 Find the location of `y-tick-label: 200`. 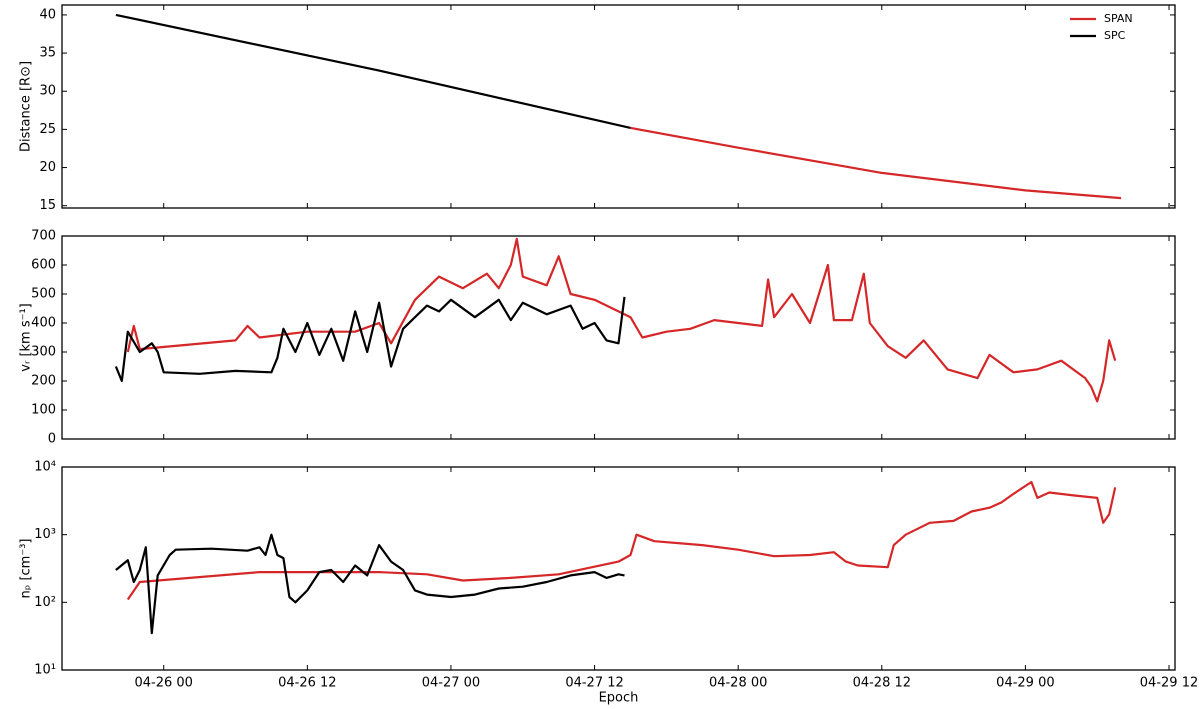

y-tick-label: 200 is located at coordinates (43, 381).